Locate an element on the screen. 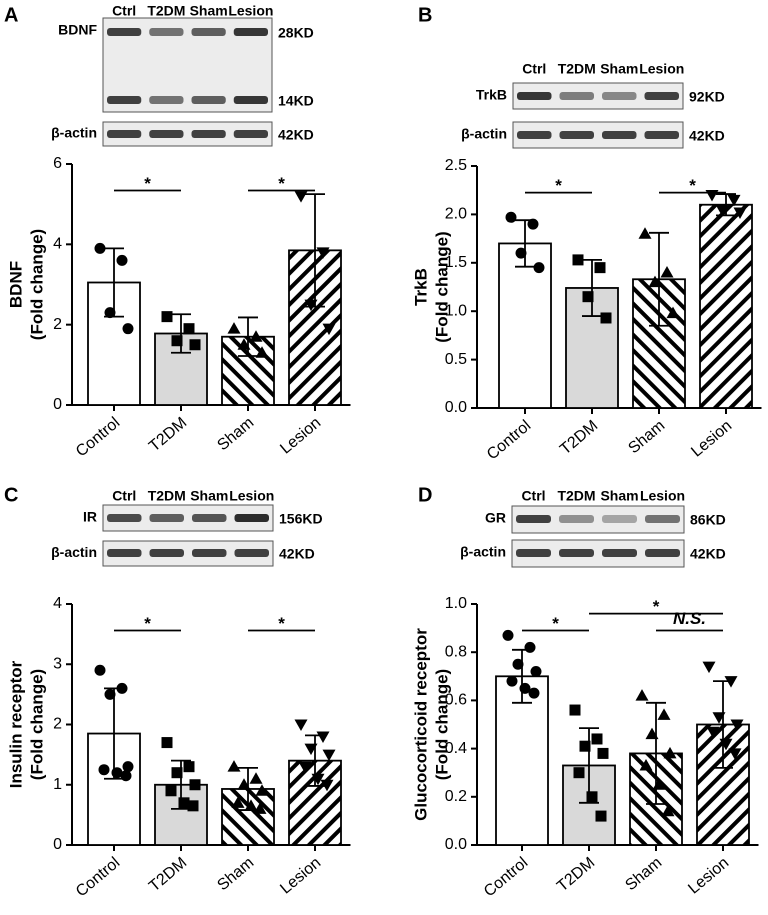  y-tick-label: 0.2 is located at coordinates (456, 796).